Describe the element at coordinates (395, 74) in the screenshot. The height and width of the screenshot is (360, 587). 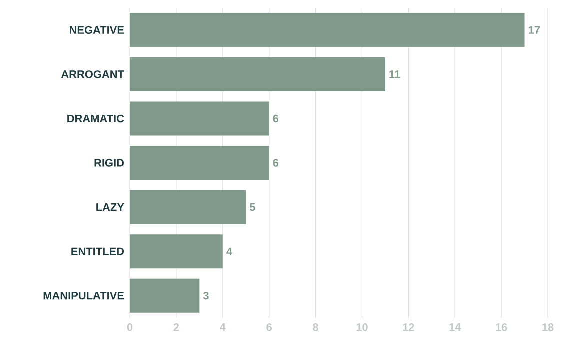
I see `data-label: 11` at that location.